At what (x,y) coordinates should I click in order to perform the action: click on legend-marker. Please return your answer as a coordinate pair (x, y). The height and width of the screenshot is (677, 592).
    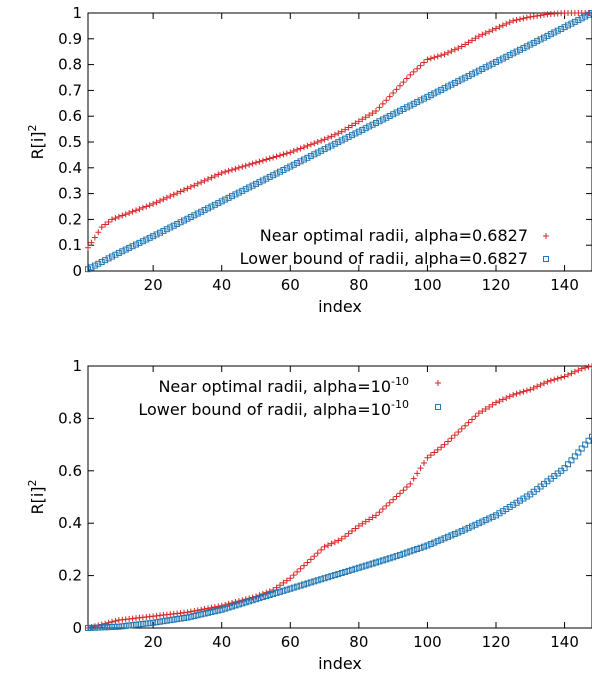
    Looking at the image, I should click on (438, 383).